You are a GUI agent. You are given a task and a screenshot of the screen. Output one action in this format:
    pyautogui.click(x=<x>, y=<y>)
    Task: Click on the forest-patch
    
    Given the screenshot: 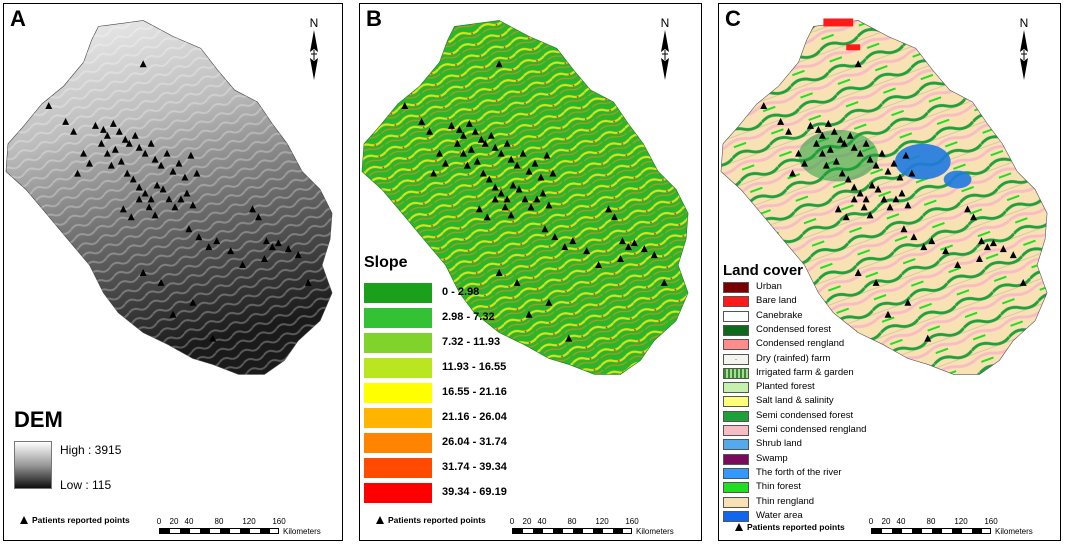 What is the action you would take?
    pyautogui.click(x=838, y=155)
    